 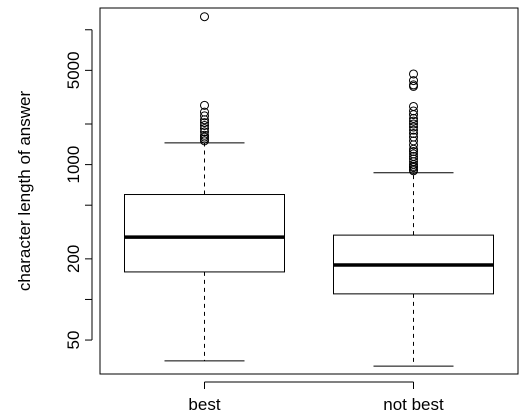 What do you see at coordinates (204, 404) in the screenshot?
I see `x-tick-label: best` at bounding box center [204, 404].